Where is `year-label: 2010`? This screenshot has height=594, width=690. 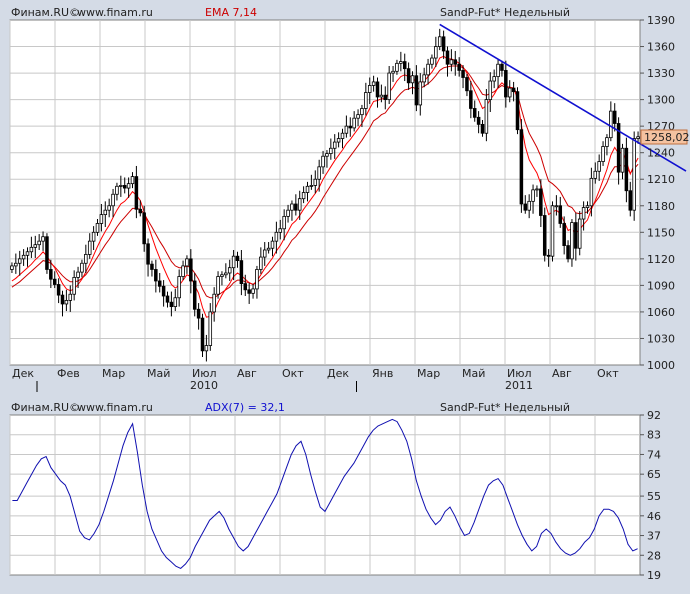 year-label: 2010 is located at coordinates (204, 385).